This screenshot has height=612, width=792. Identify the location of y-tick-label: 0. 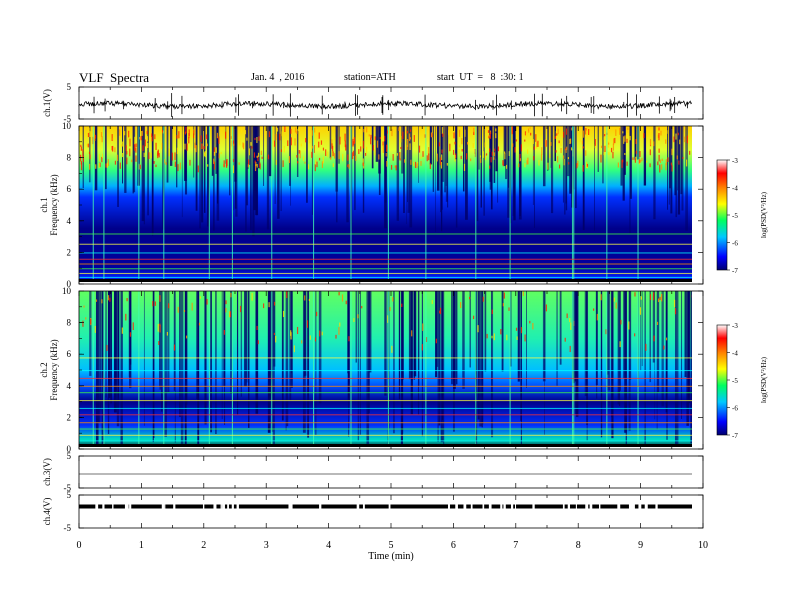
(69, 284).